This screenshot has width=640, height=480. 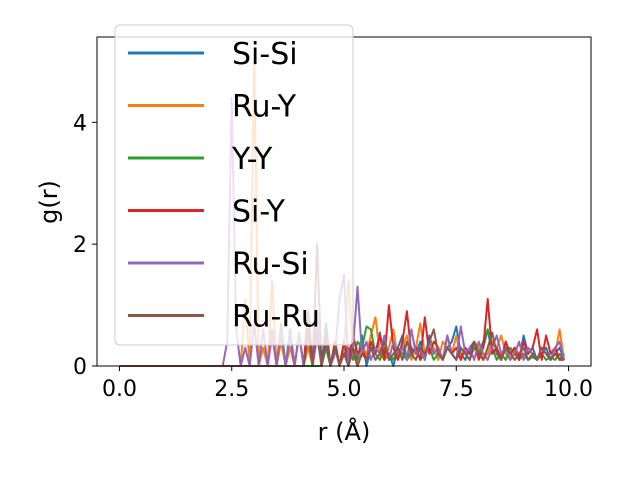 I want to click on x-axis: 0.0 2.5 5.0 7.5 10.0, so click(x=347, y=384).